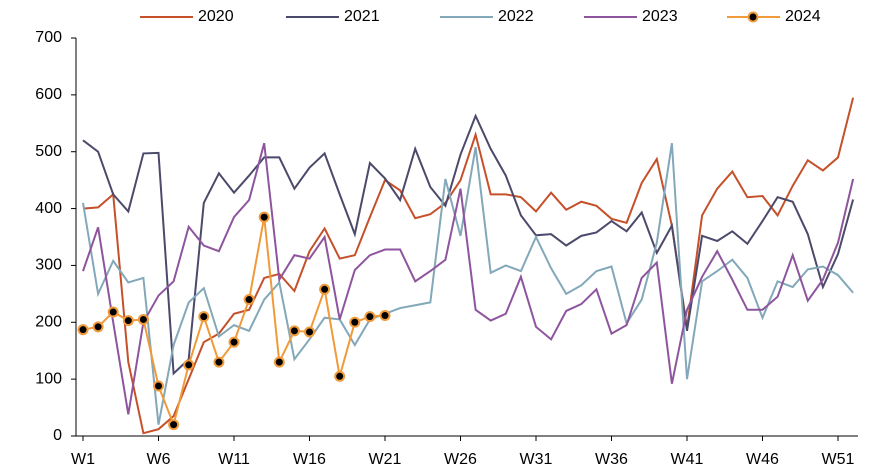 The width and height of the screenshot is (869, 471). I want to click on x-tick-label: W6, so click(159, 459).